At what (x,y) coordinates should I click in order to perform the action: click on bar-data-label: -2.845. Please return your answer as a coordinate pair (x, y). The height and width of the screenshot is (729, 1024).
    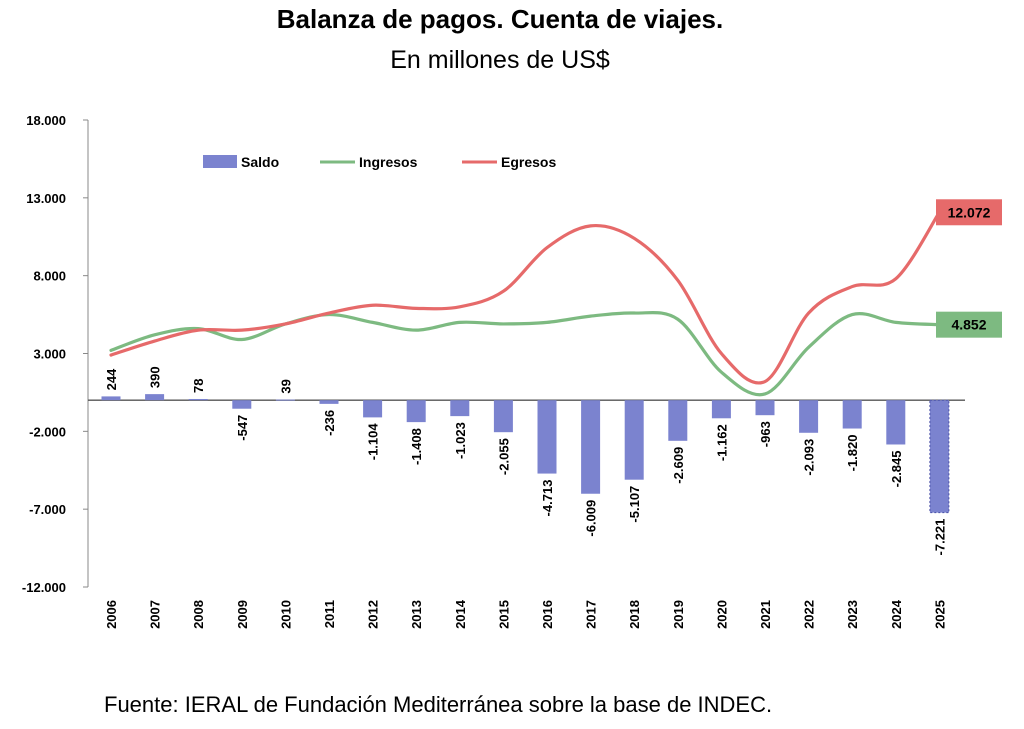
    Looking at the image, I should click on (896, 468).